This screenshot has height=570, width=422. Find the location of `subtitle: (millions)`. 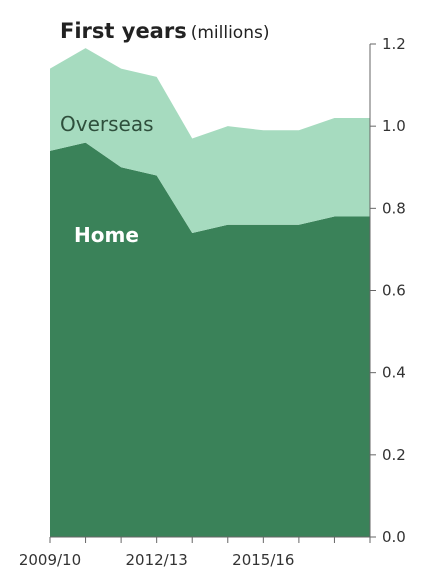

subtitle: (millions) is located at coordinates (230, 33).